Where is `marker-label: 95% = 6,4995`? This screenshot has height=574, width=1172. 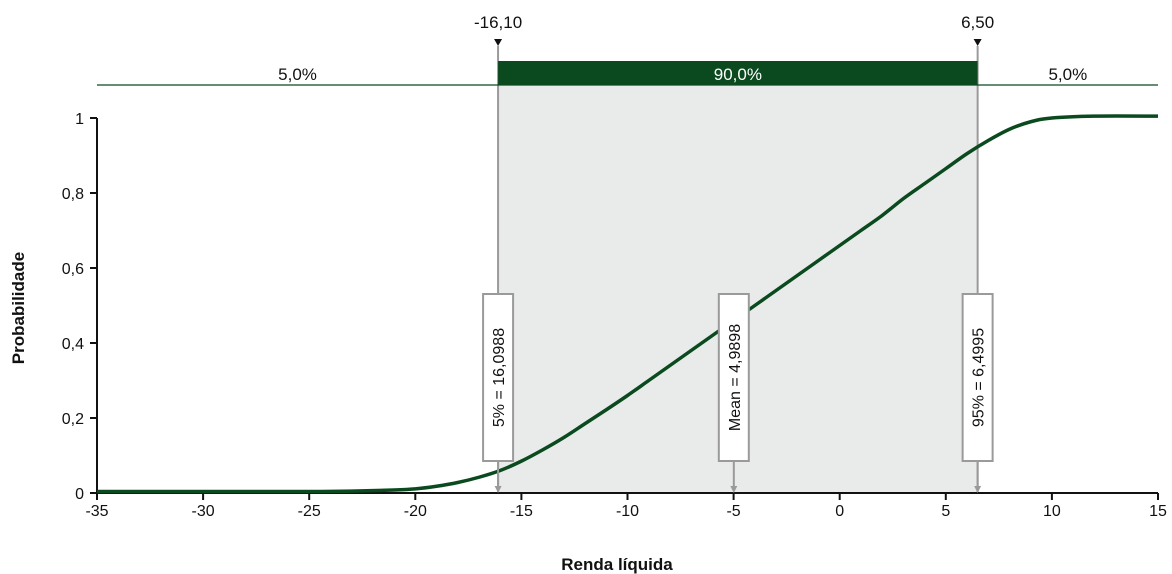 marker-label: 95% = 6,4995 is located at coordinates (979, 377).